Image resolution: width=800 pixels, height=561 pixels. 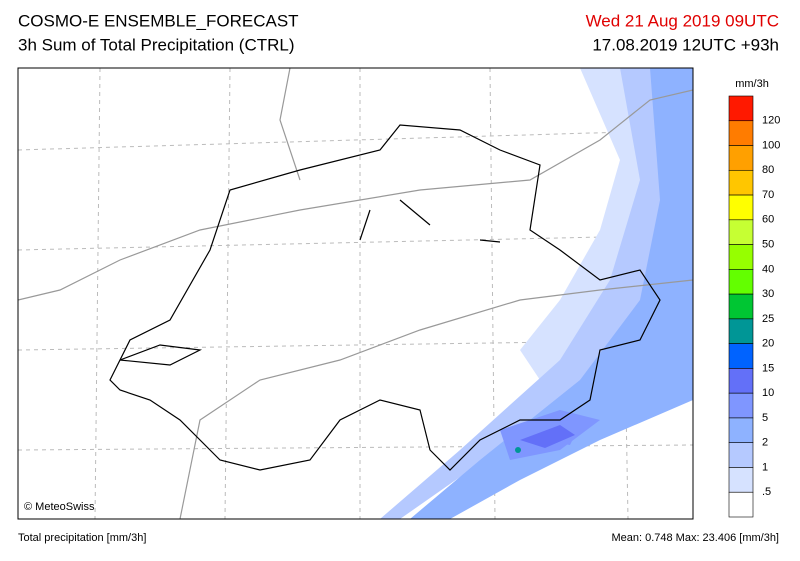 What do you see at coordinates (768, 319) in the screenshot?
I see `colorbar-label: 25` at bounding box center [768, 319].